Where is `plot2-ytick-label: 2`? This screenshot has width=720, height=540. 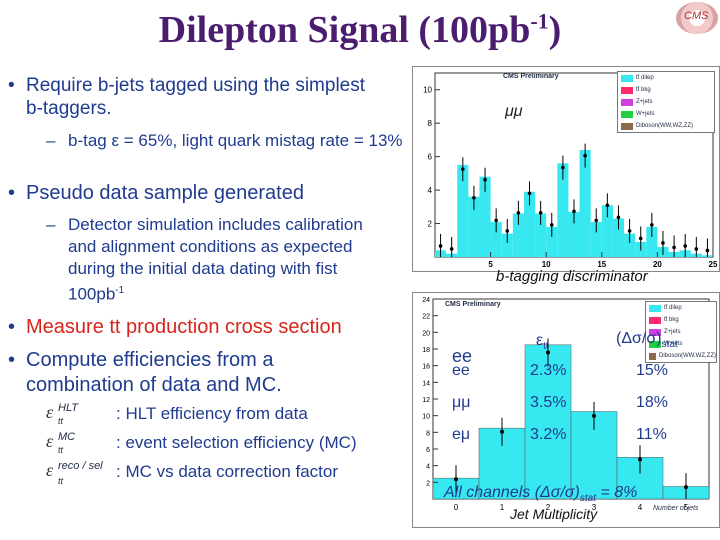
plot2-ytick-label: 2 is located at coordinates (428, 483).